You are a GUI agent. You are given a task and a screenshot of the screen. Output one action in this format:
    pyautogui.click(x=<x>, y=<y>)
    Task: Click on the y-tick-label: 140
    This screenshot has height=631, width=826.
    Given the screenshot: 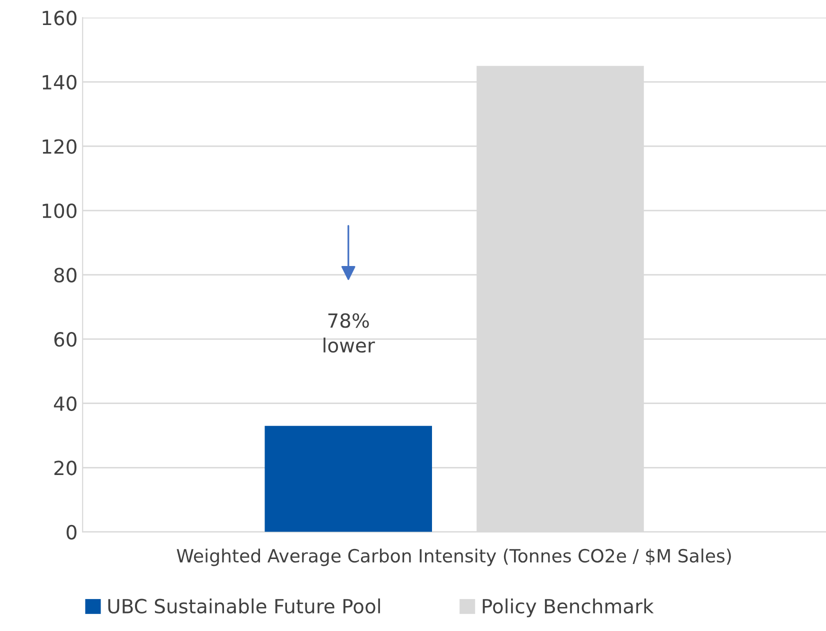 What is the action you would take?
    pyautogui.click(x=59, y=82)
    